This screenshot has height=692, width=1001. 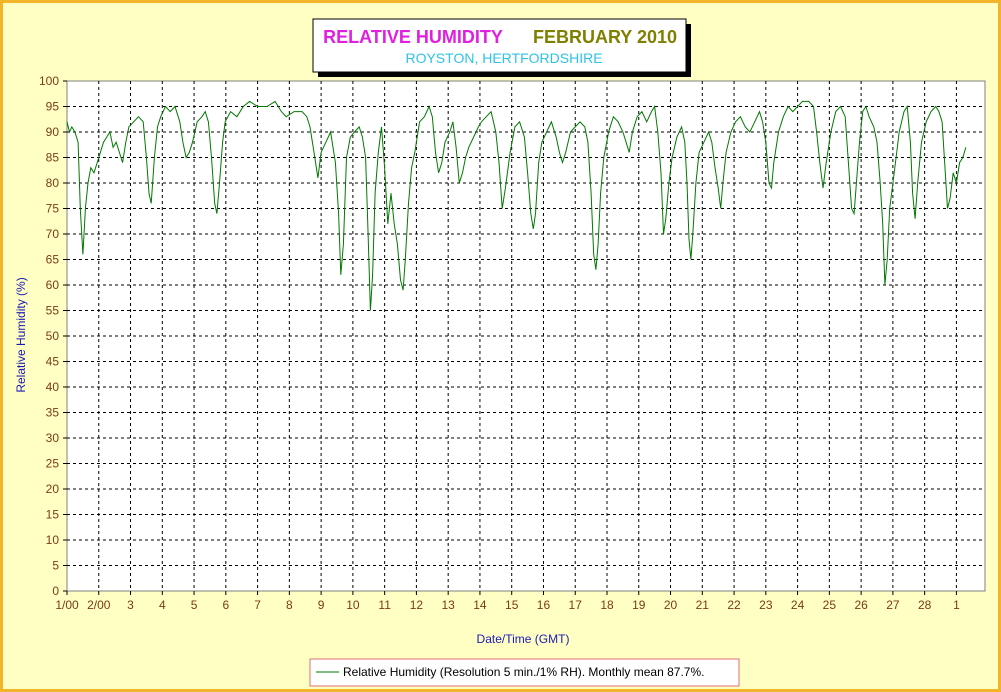 What do you see at coordinates (448, 605) in the screenshot?
I see `x-tick-label: 13` at bounding box center [448, 605].